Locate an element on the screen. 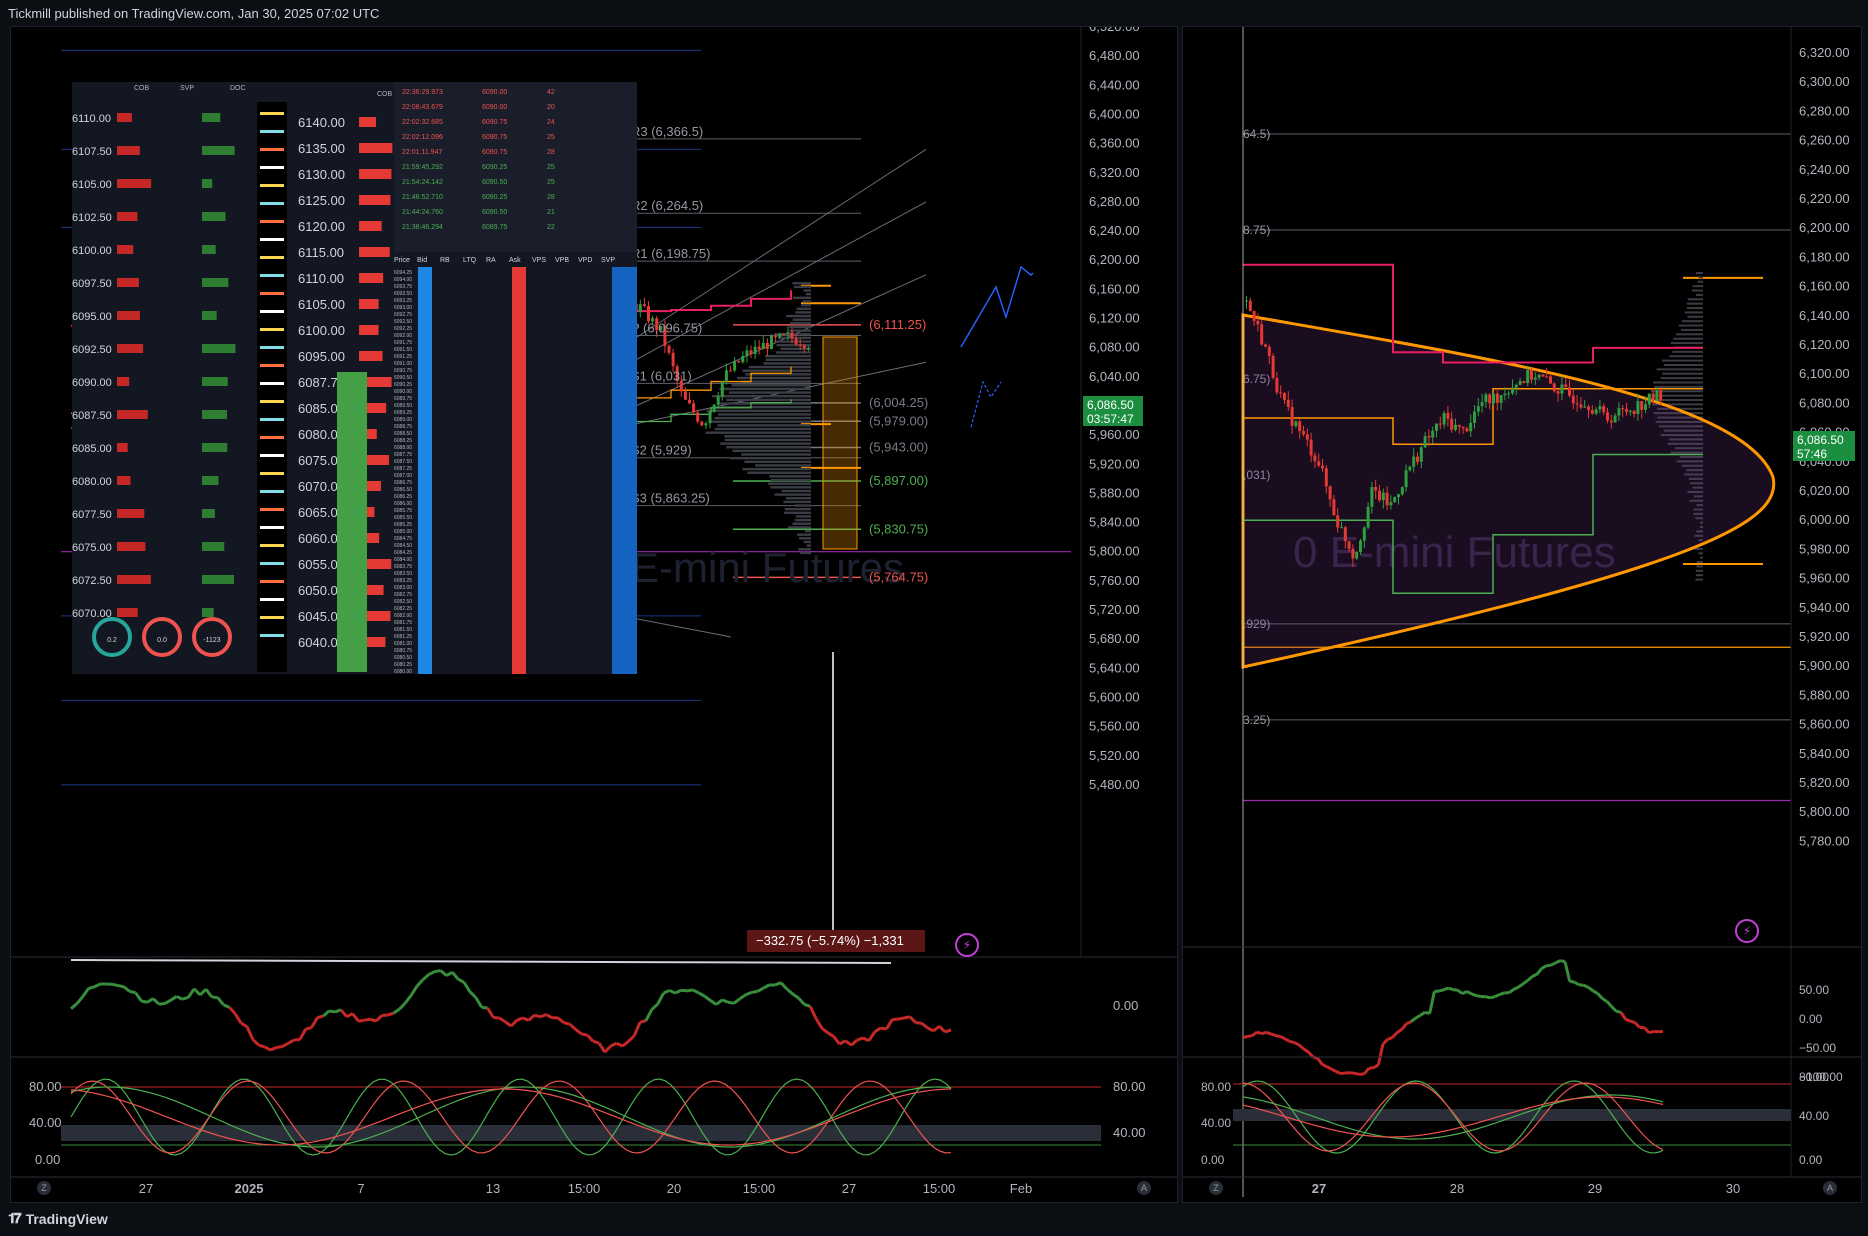 The height and width of the screenshot is (1236, 1868). inset-tape-price: 6090.00 is located at coordinates (494, 92).